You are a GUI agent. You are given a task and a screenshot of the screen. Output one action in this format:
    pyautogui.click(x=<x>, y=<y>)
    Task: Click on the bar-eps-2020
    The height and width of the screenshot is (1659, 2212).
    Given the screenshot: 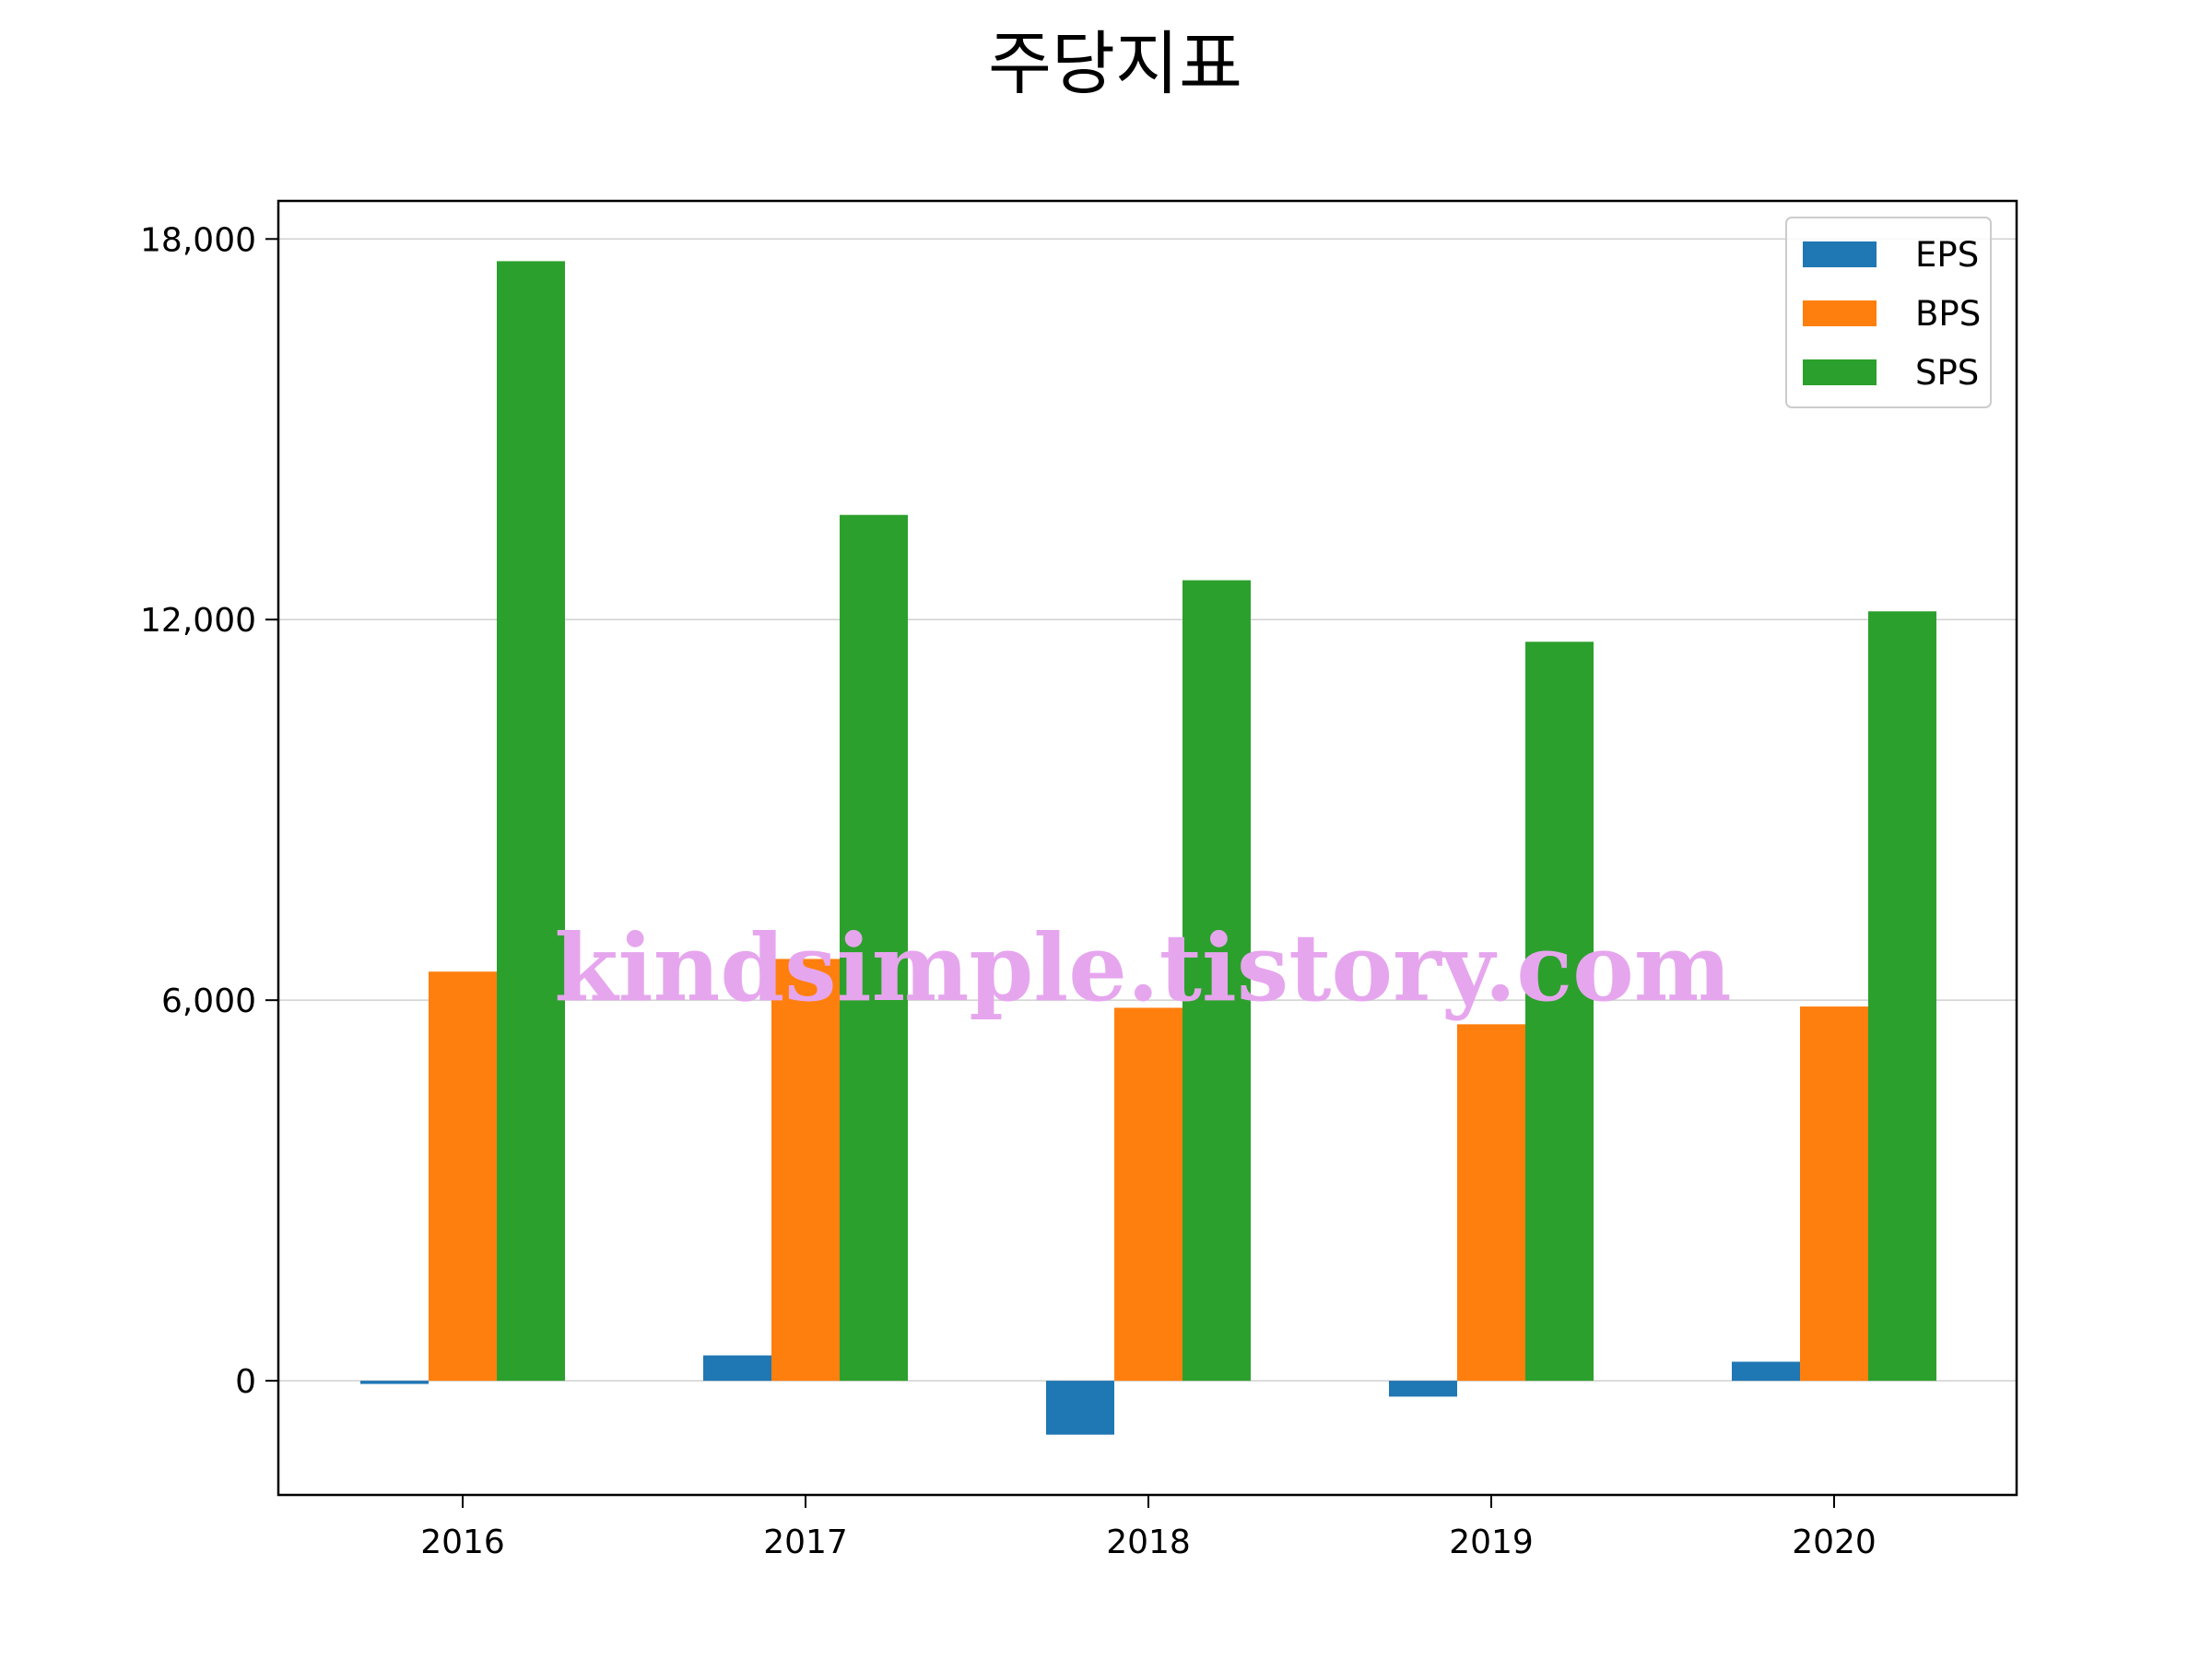 What is the action you would take?
    pyautogui.click(x=1766, y=1371)
    